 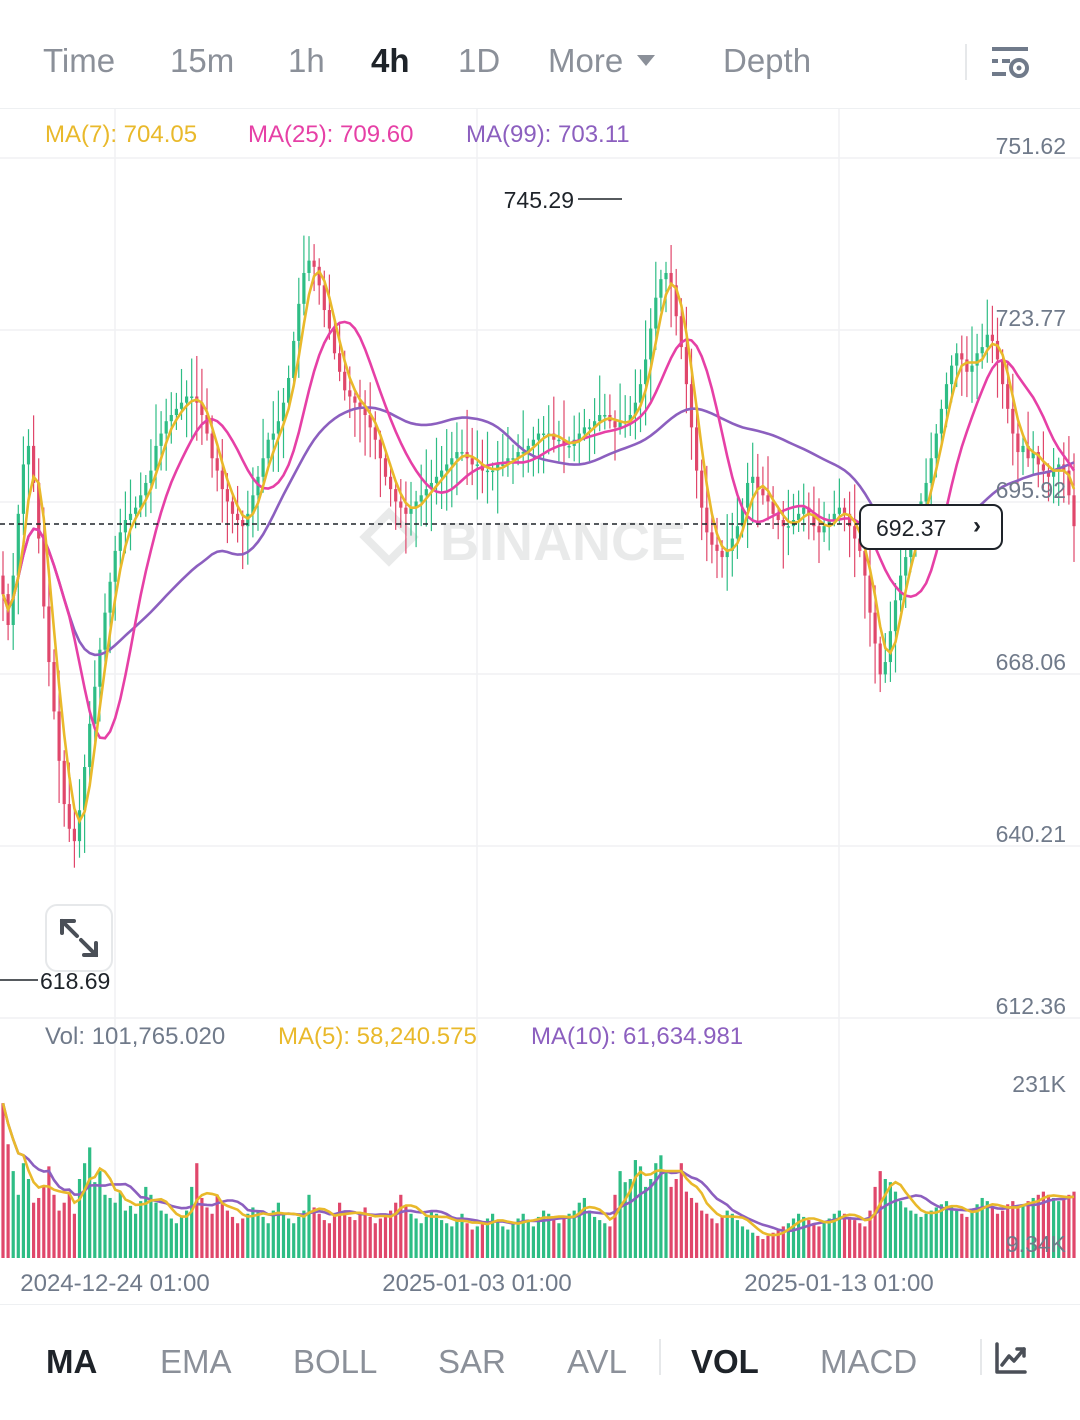 I want to click on ma25-legend: MA(25): 709.60, so click(x=330, y=134).